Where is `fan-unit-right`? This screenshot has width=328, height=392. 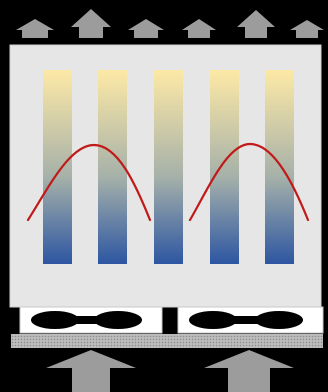
fan-unit-right is located at coordinates (250, 320).